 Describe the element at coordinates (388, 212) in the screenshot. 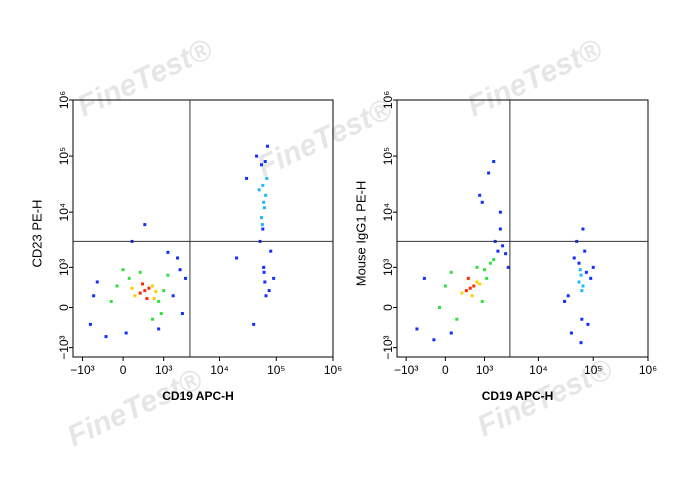

I see `y-tick-label: 10⁴` at that location.